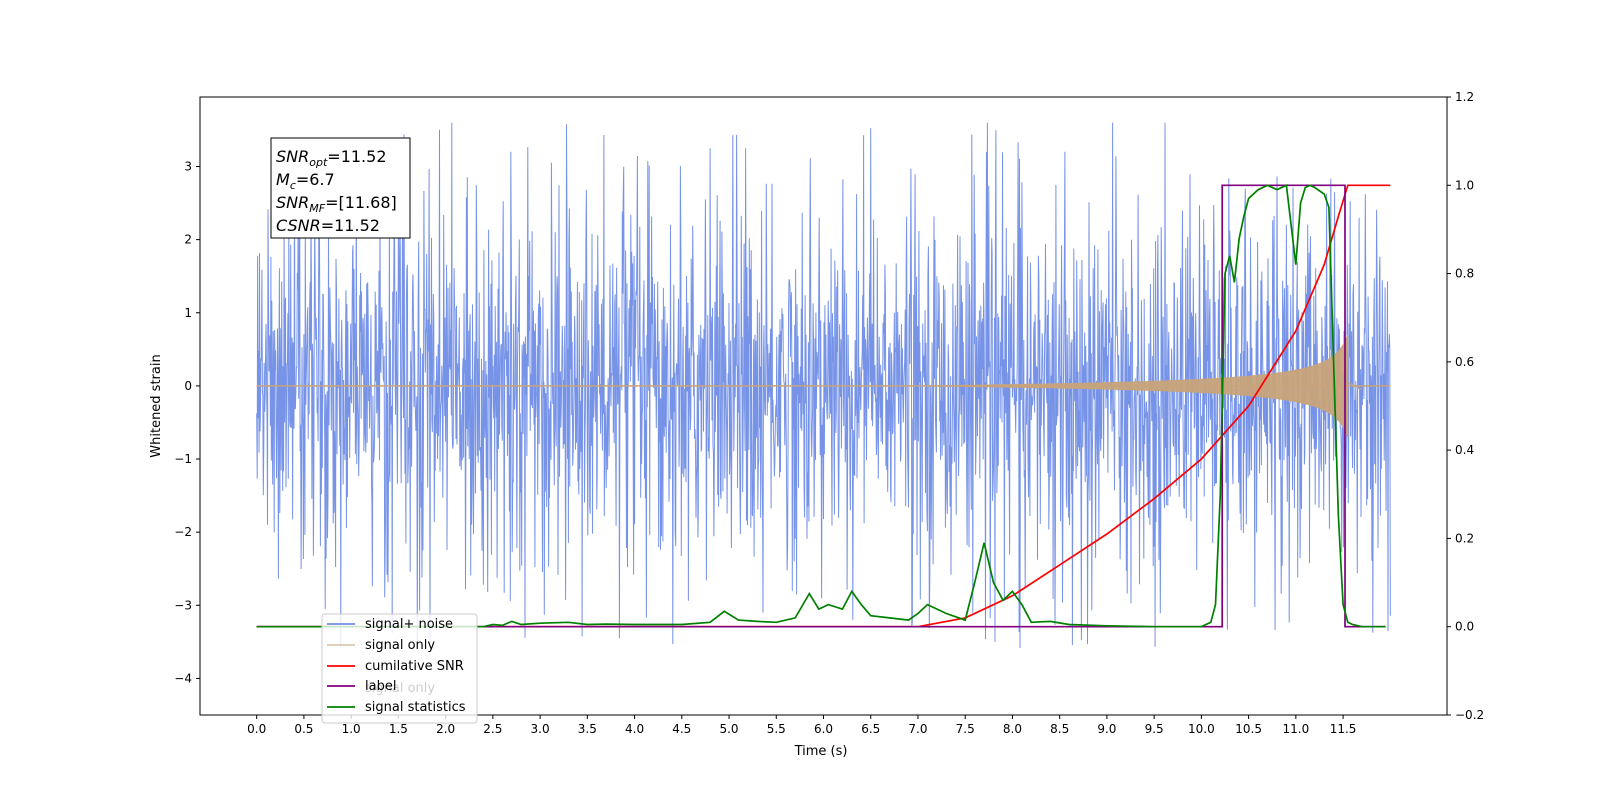 Image resolution: width=1600 pixels, height=800 pixels. What do you see at coordinates (870, 729) in the screenshot?
I see `x-tick-label: 6.5` at bounding box center [870, 729].